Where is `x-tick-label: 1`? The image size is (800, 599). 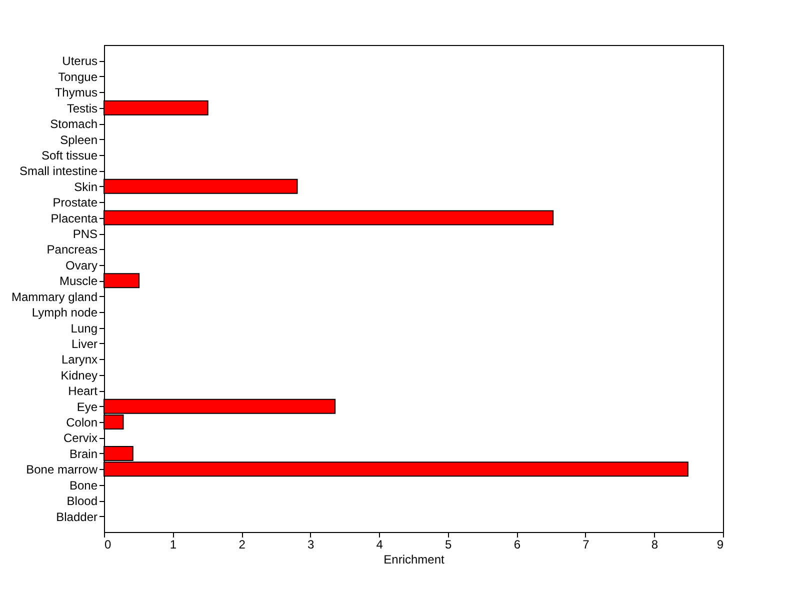
x-tick-label: 1 is located at coordinates (173, 545).